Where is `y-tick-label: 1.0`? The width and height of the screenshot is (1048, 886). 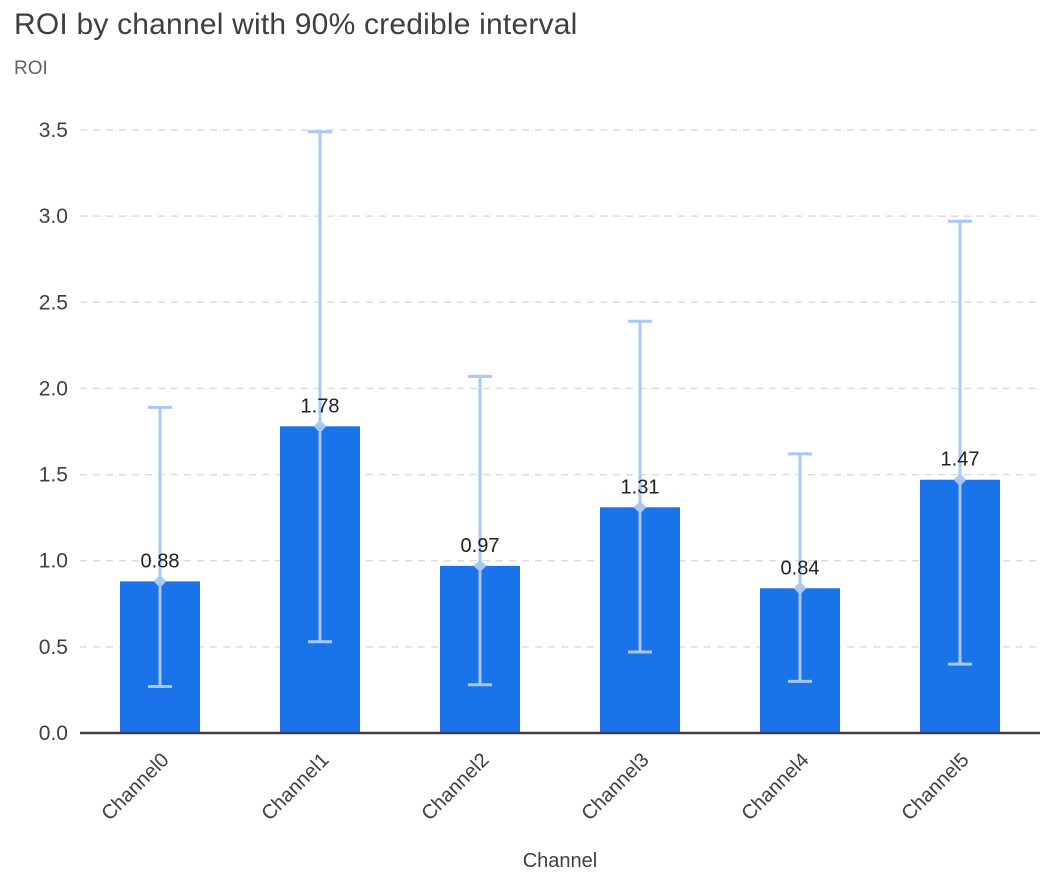 y-tick-label: 1.0 is located at coordinates (53, 561).